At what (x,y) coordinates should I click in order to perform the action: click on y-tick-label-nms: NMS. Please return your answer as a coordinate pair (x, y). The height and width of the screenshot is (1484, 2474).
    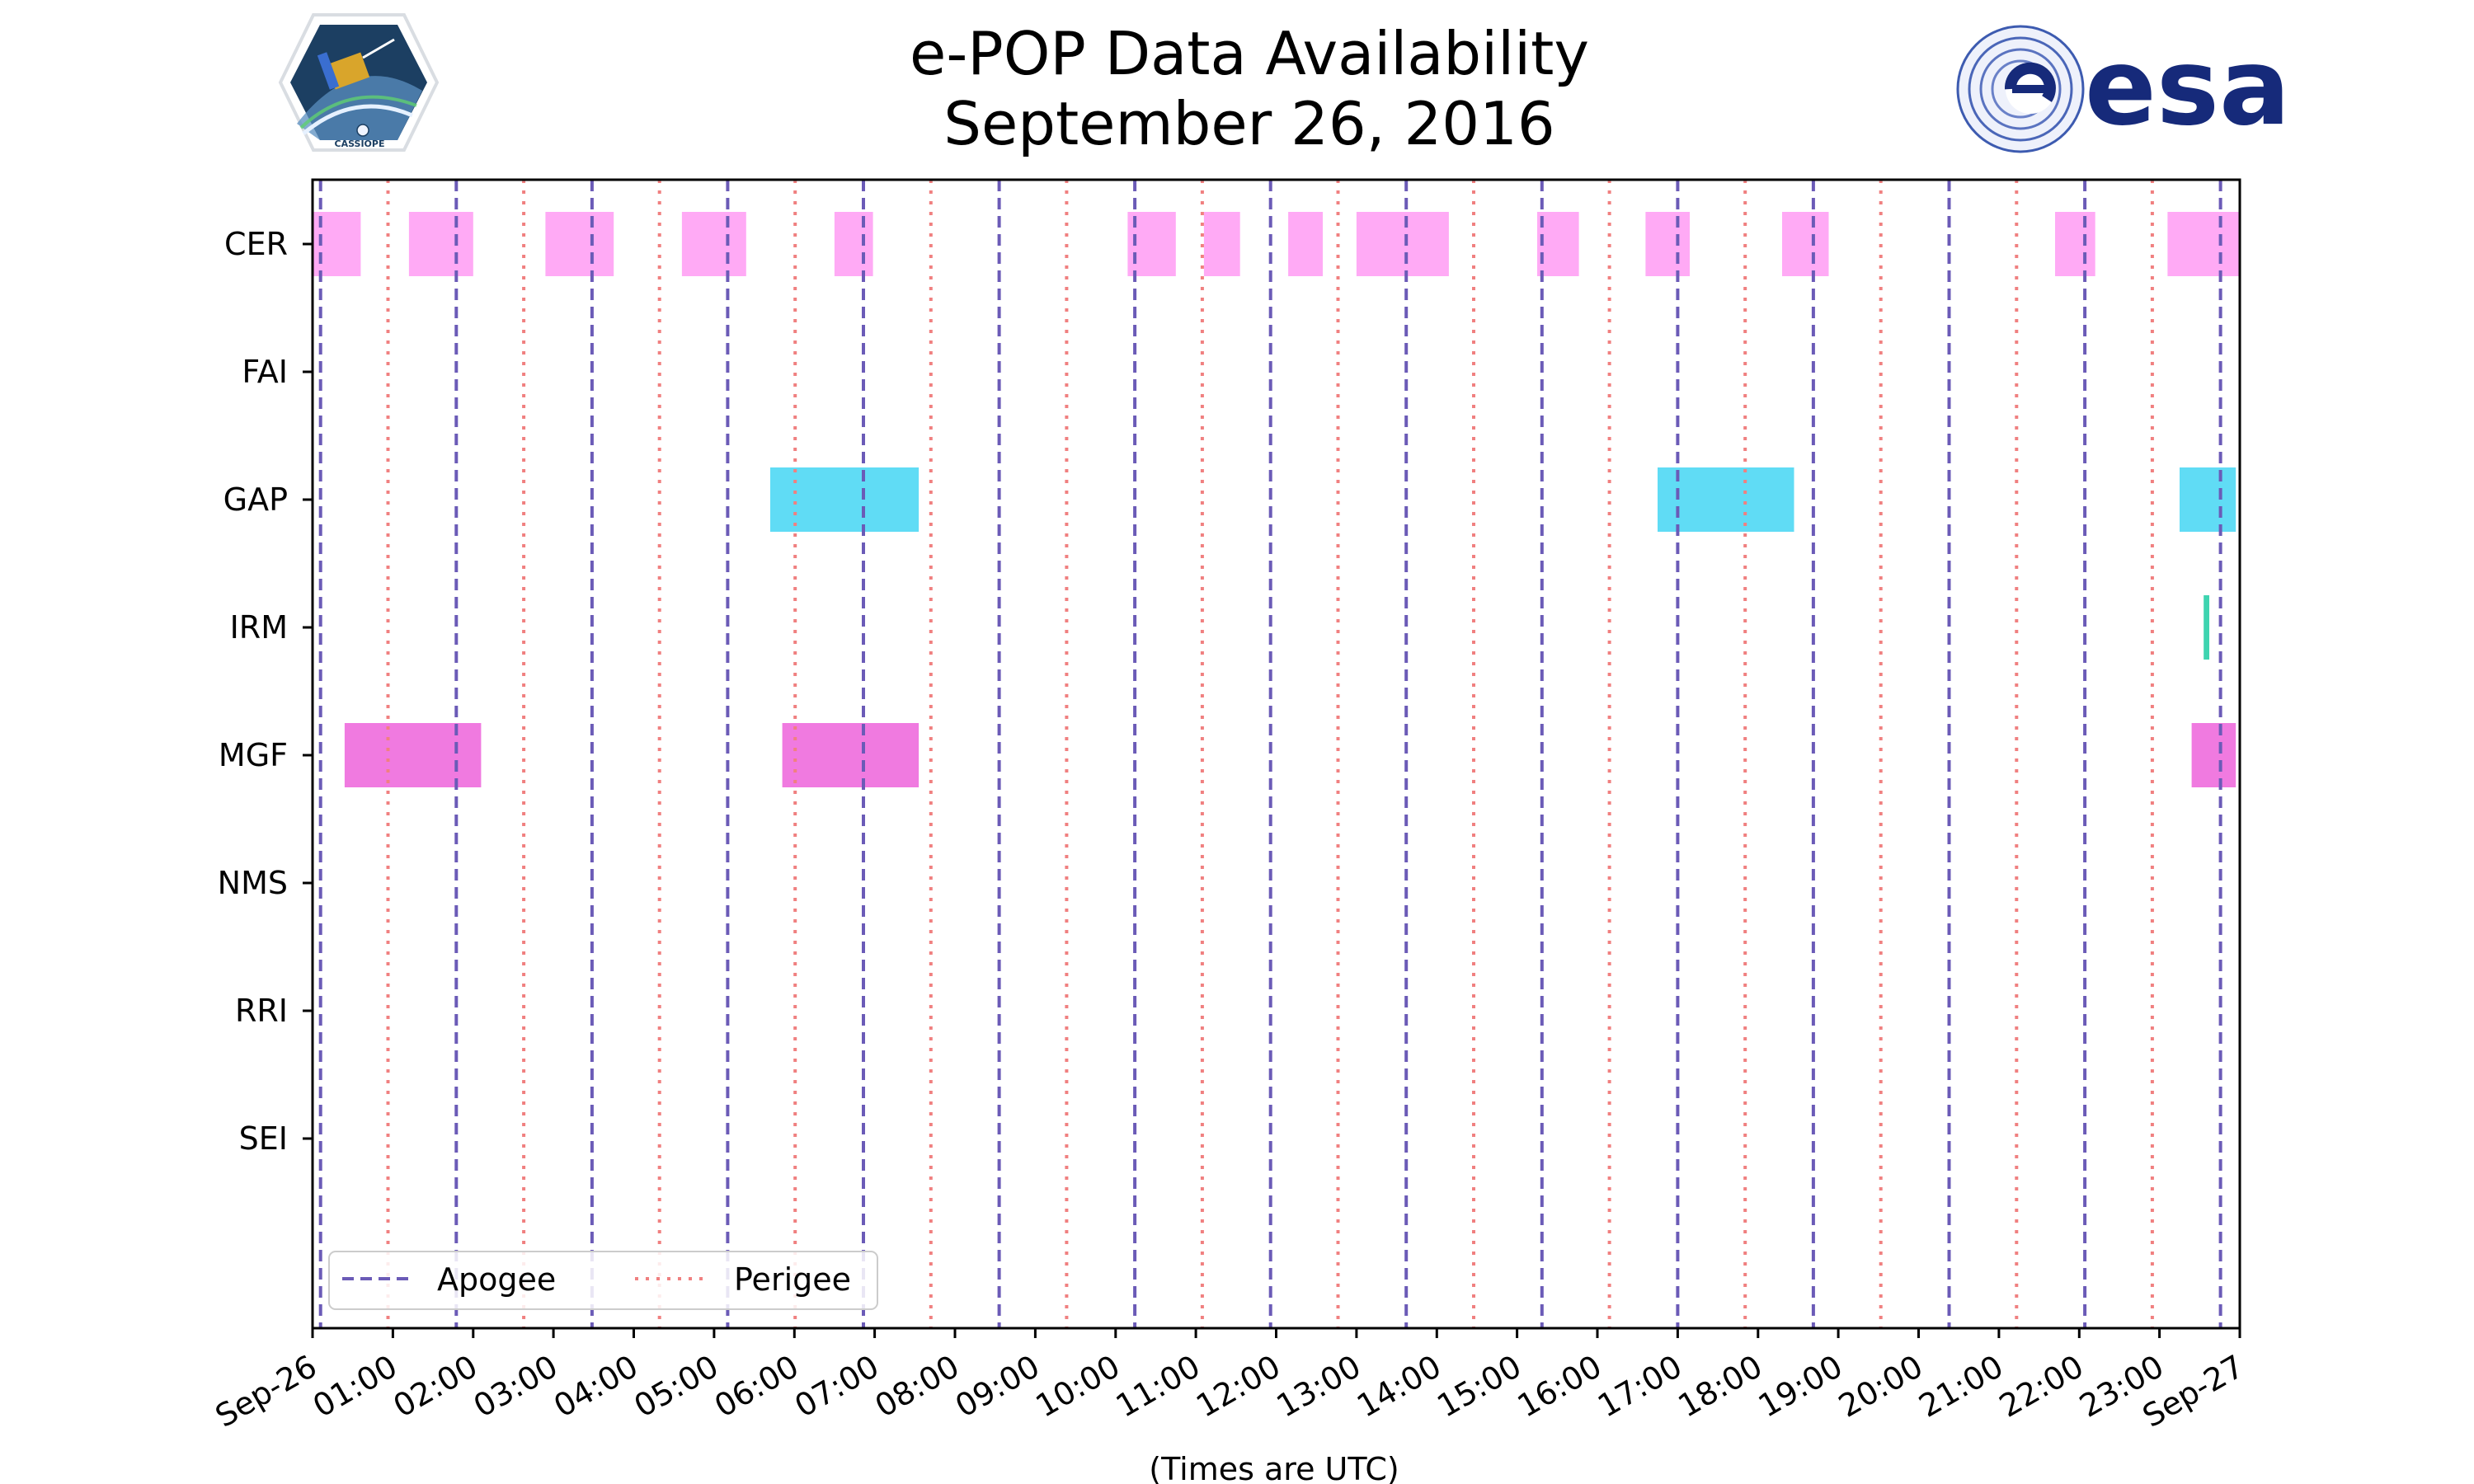
    Looking at the image, I should click on (253, 883).